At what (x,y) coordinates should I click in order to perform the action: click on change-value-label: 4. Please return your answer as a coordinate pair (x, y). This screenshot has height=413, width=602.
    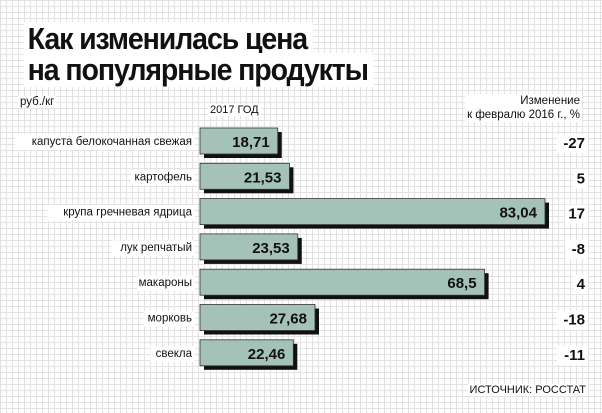
    Looking at the image, I should click on (581, 284).